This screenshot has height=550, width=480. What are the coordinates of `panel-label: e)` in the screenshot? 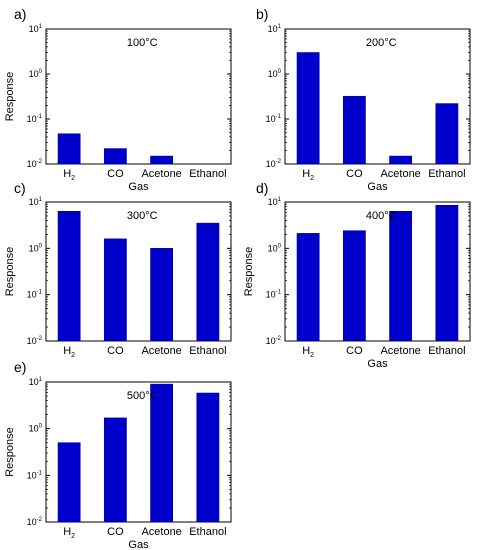 It's located at (20, 367).